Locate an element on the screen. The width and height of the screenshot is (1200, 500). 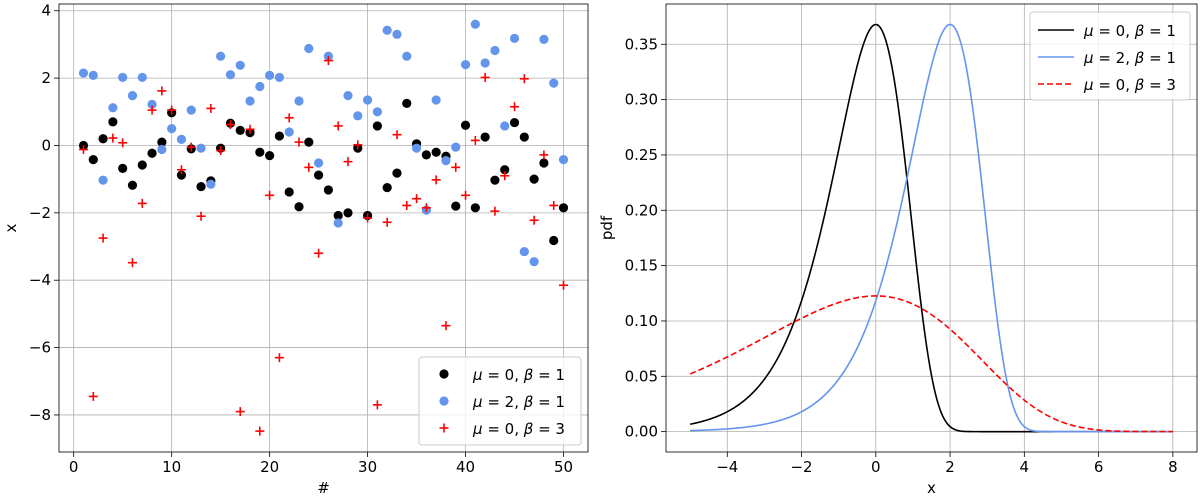
pdf-xtick-label-3: 2 is located at coordinates (950, 467).